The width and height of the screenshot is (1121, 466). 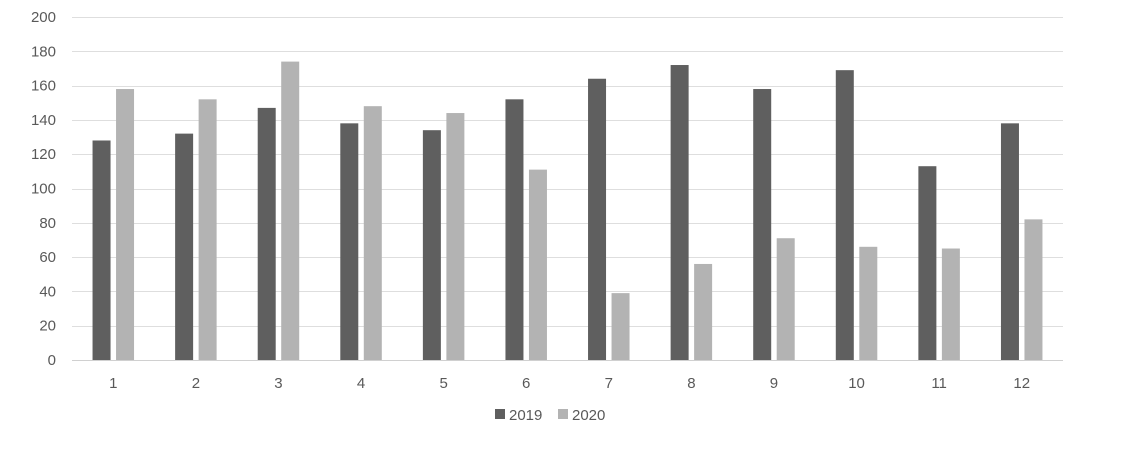 I want to click on x-tick-label: 10, so click(x=856, y=383).